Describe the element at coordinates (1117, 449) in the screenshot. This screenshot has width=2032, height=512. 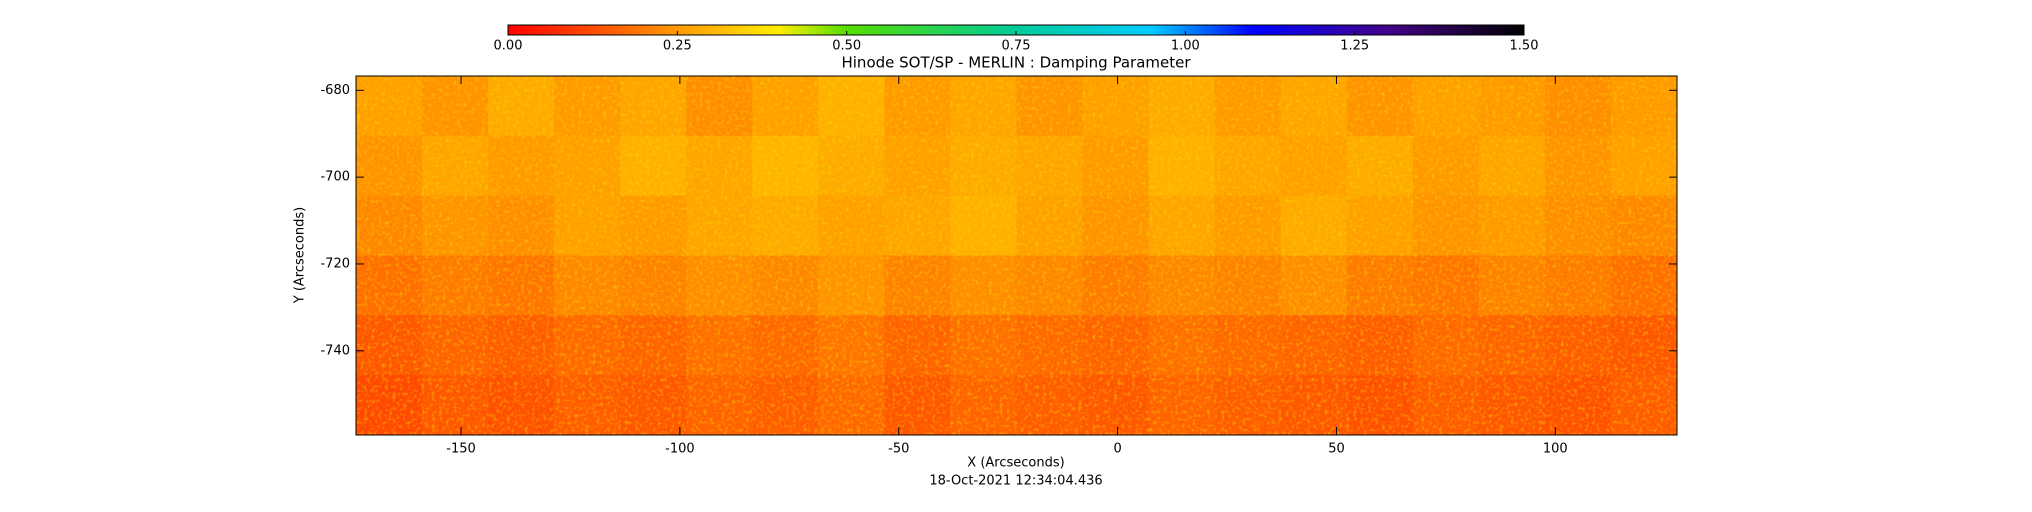
I see `x-tick-label: 0` at that location.